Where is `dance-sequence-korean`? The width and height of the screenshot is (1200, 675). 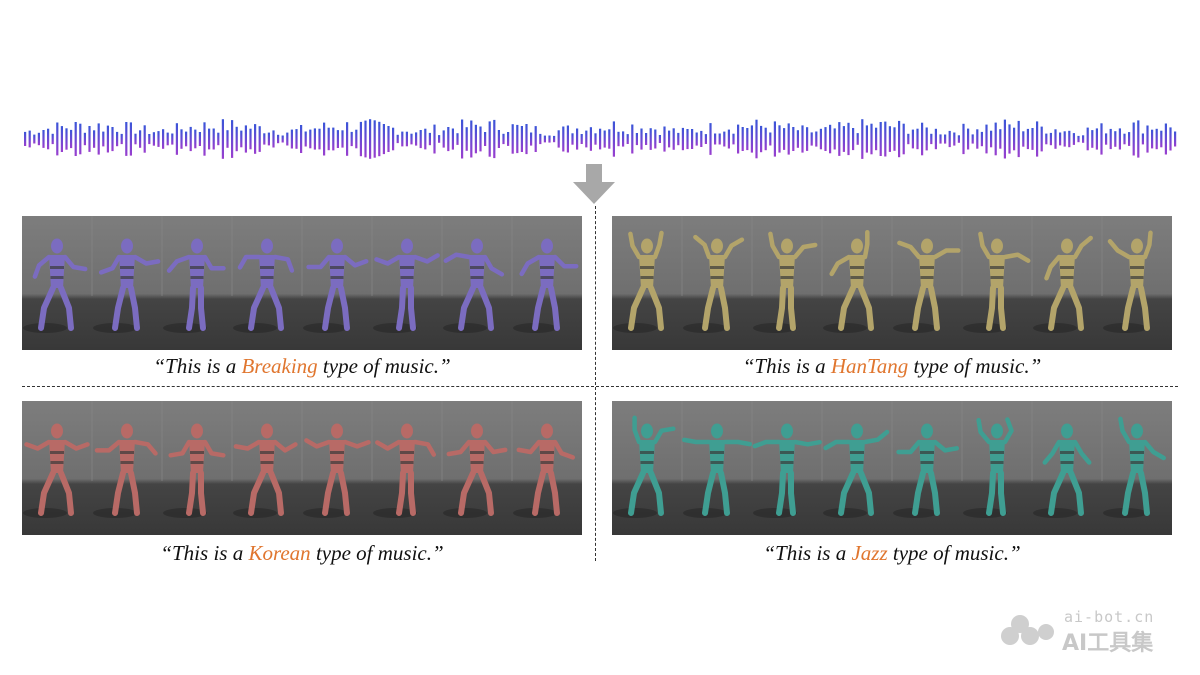
dance-sequence-korean is located at coordinates (299, 459).